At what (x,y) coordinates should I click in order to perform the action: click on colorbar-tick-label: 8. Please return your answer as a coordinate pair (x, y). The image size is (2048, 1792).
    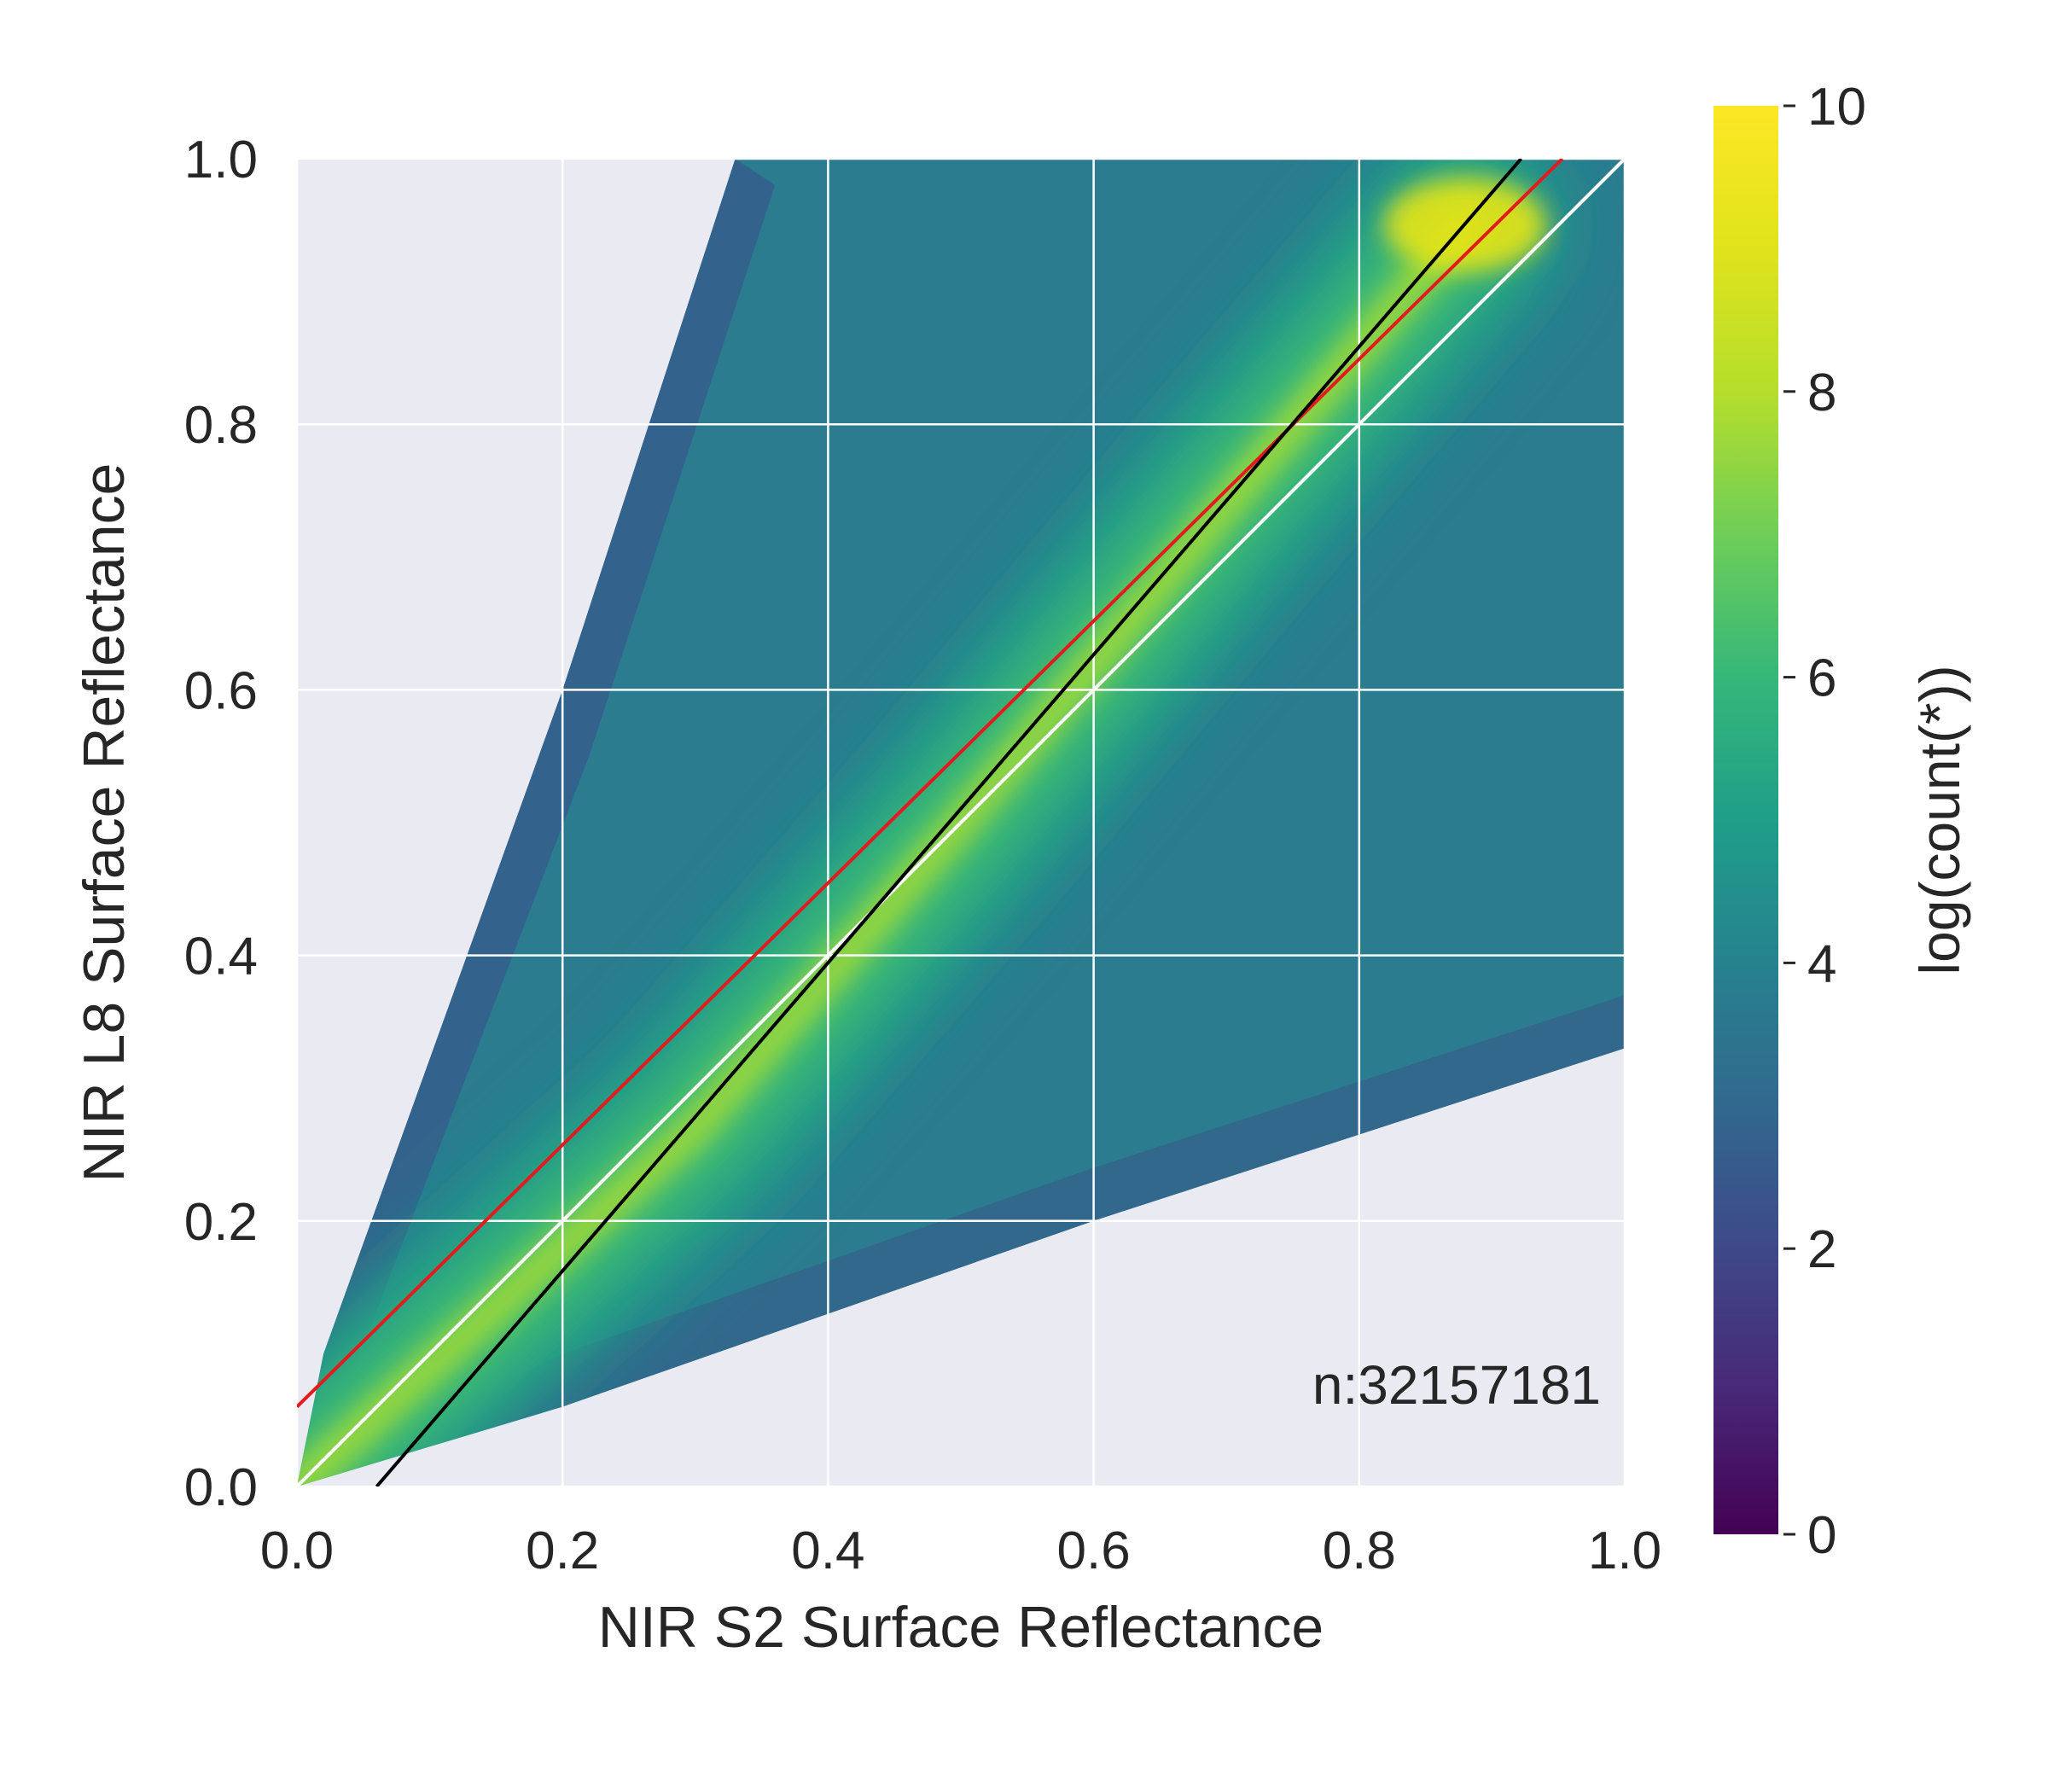
    Looking at the image, I should click on (1822, 393).